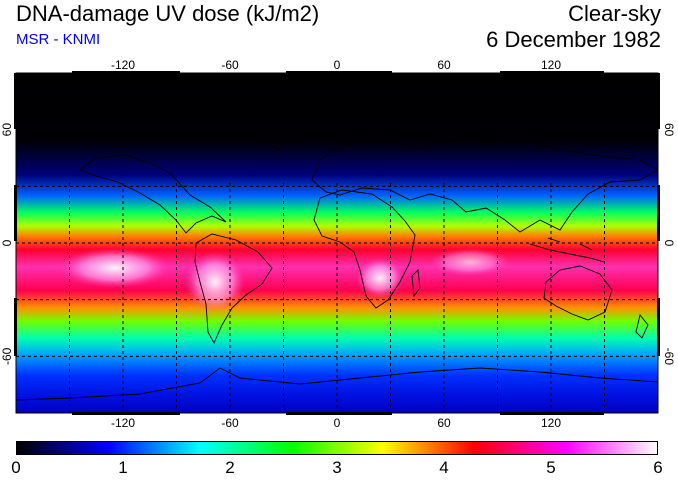 This screenshot has height=480, width=678. What do you see at coordinates (230, 65) in the screenshot?
I see `lon-tick-top: -60` at bounding box center [230, 65].